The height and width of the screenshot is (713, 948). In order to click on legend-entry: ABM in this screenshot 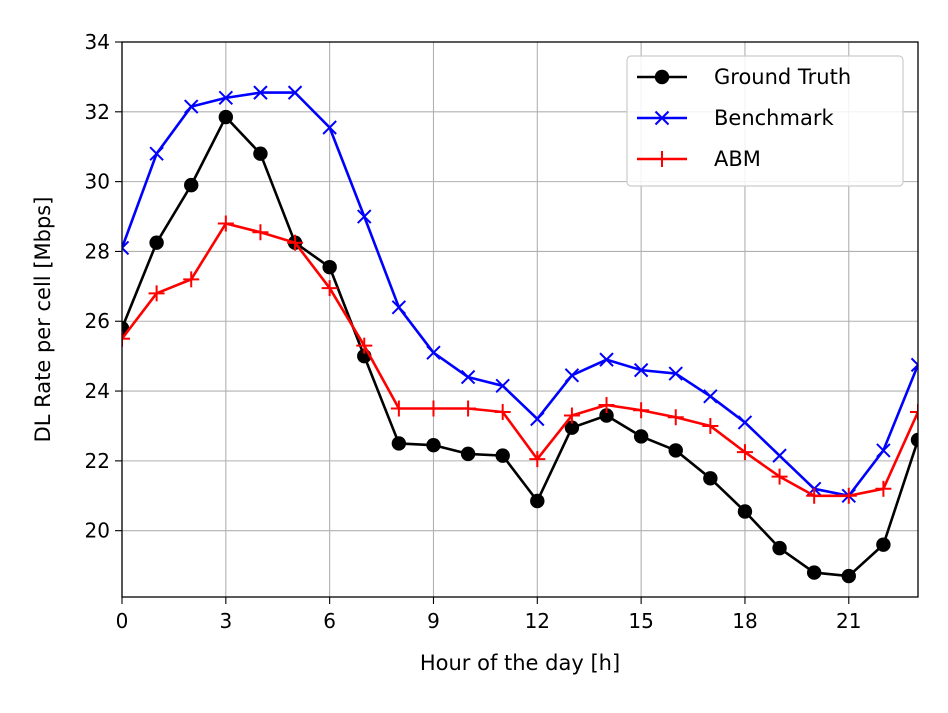, I will do `click(699, 159)`.